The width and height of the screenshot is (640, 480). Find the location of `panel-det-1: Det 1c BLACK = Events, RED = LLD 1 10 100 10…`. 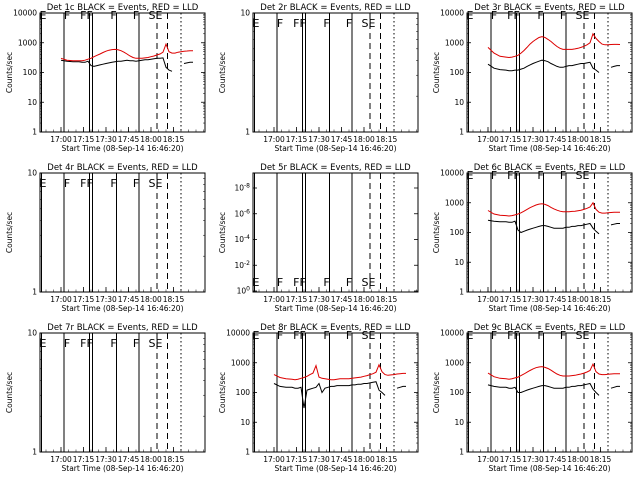

panel-det-1: Det 1c BLACK = Events, RED = LLD 1 10 100 10… is located at coordinates (105, 78).